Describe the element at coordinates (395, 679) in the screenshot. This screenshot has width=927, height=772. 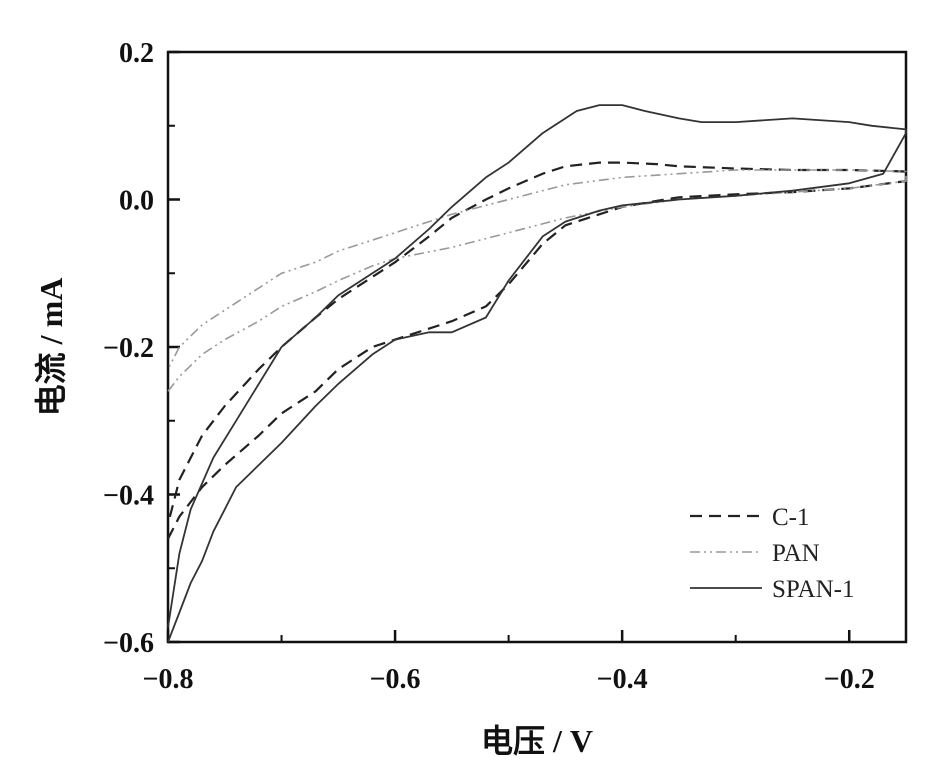
I see `x-tick-label: −0.6` at that location.